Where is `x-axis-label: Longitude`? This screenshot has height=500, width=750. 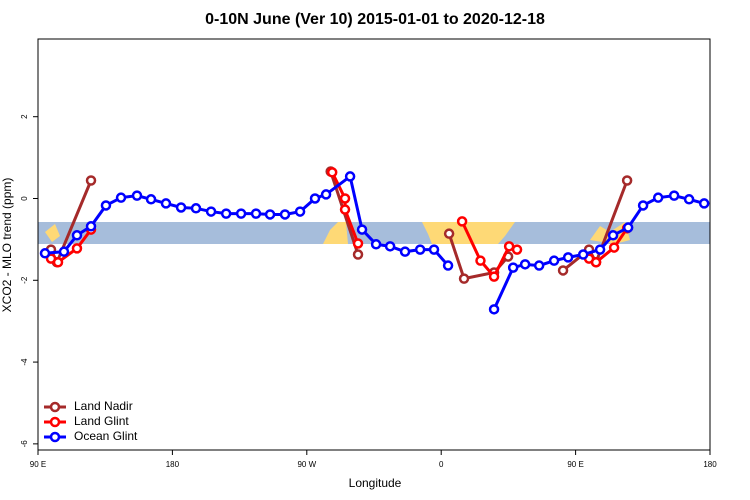 x-axis-label: Longitude is located at coordinates (375, 483).